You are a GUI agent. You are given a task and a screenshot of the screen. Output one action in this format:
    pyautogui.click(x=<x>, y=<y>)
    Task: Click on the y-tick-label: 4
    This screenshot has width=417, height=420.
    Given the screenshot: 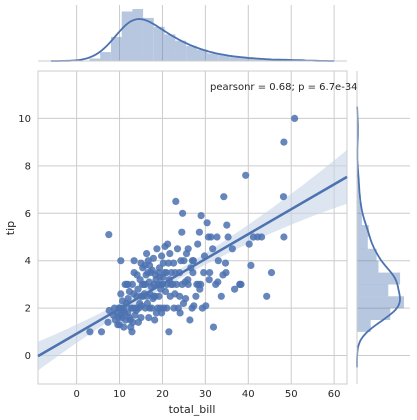 What is the action you would take?
    pyautogui.click(x=28, y=261)
    